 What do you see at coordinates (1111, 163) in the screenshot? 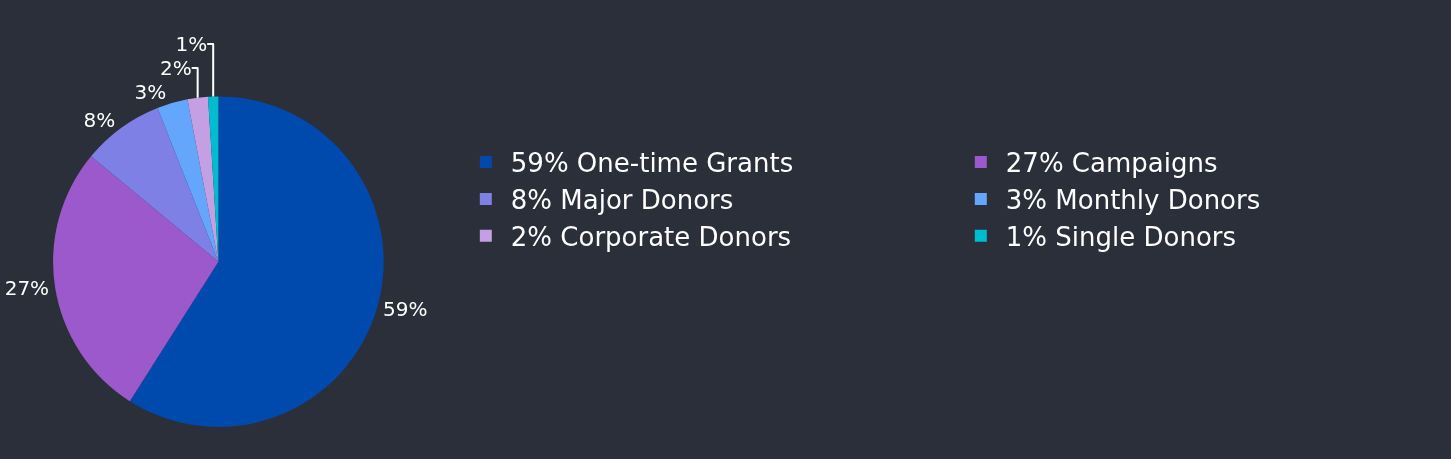
I see `legend-label: 27% Campaigns` at bounding box center [1111, 163].